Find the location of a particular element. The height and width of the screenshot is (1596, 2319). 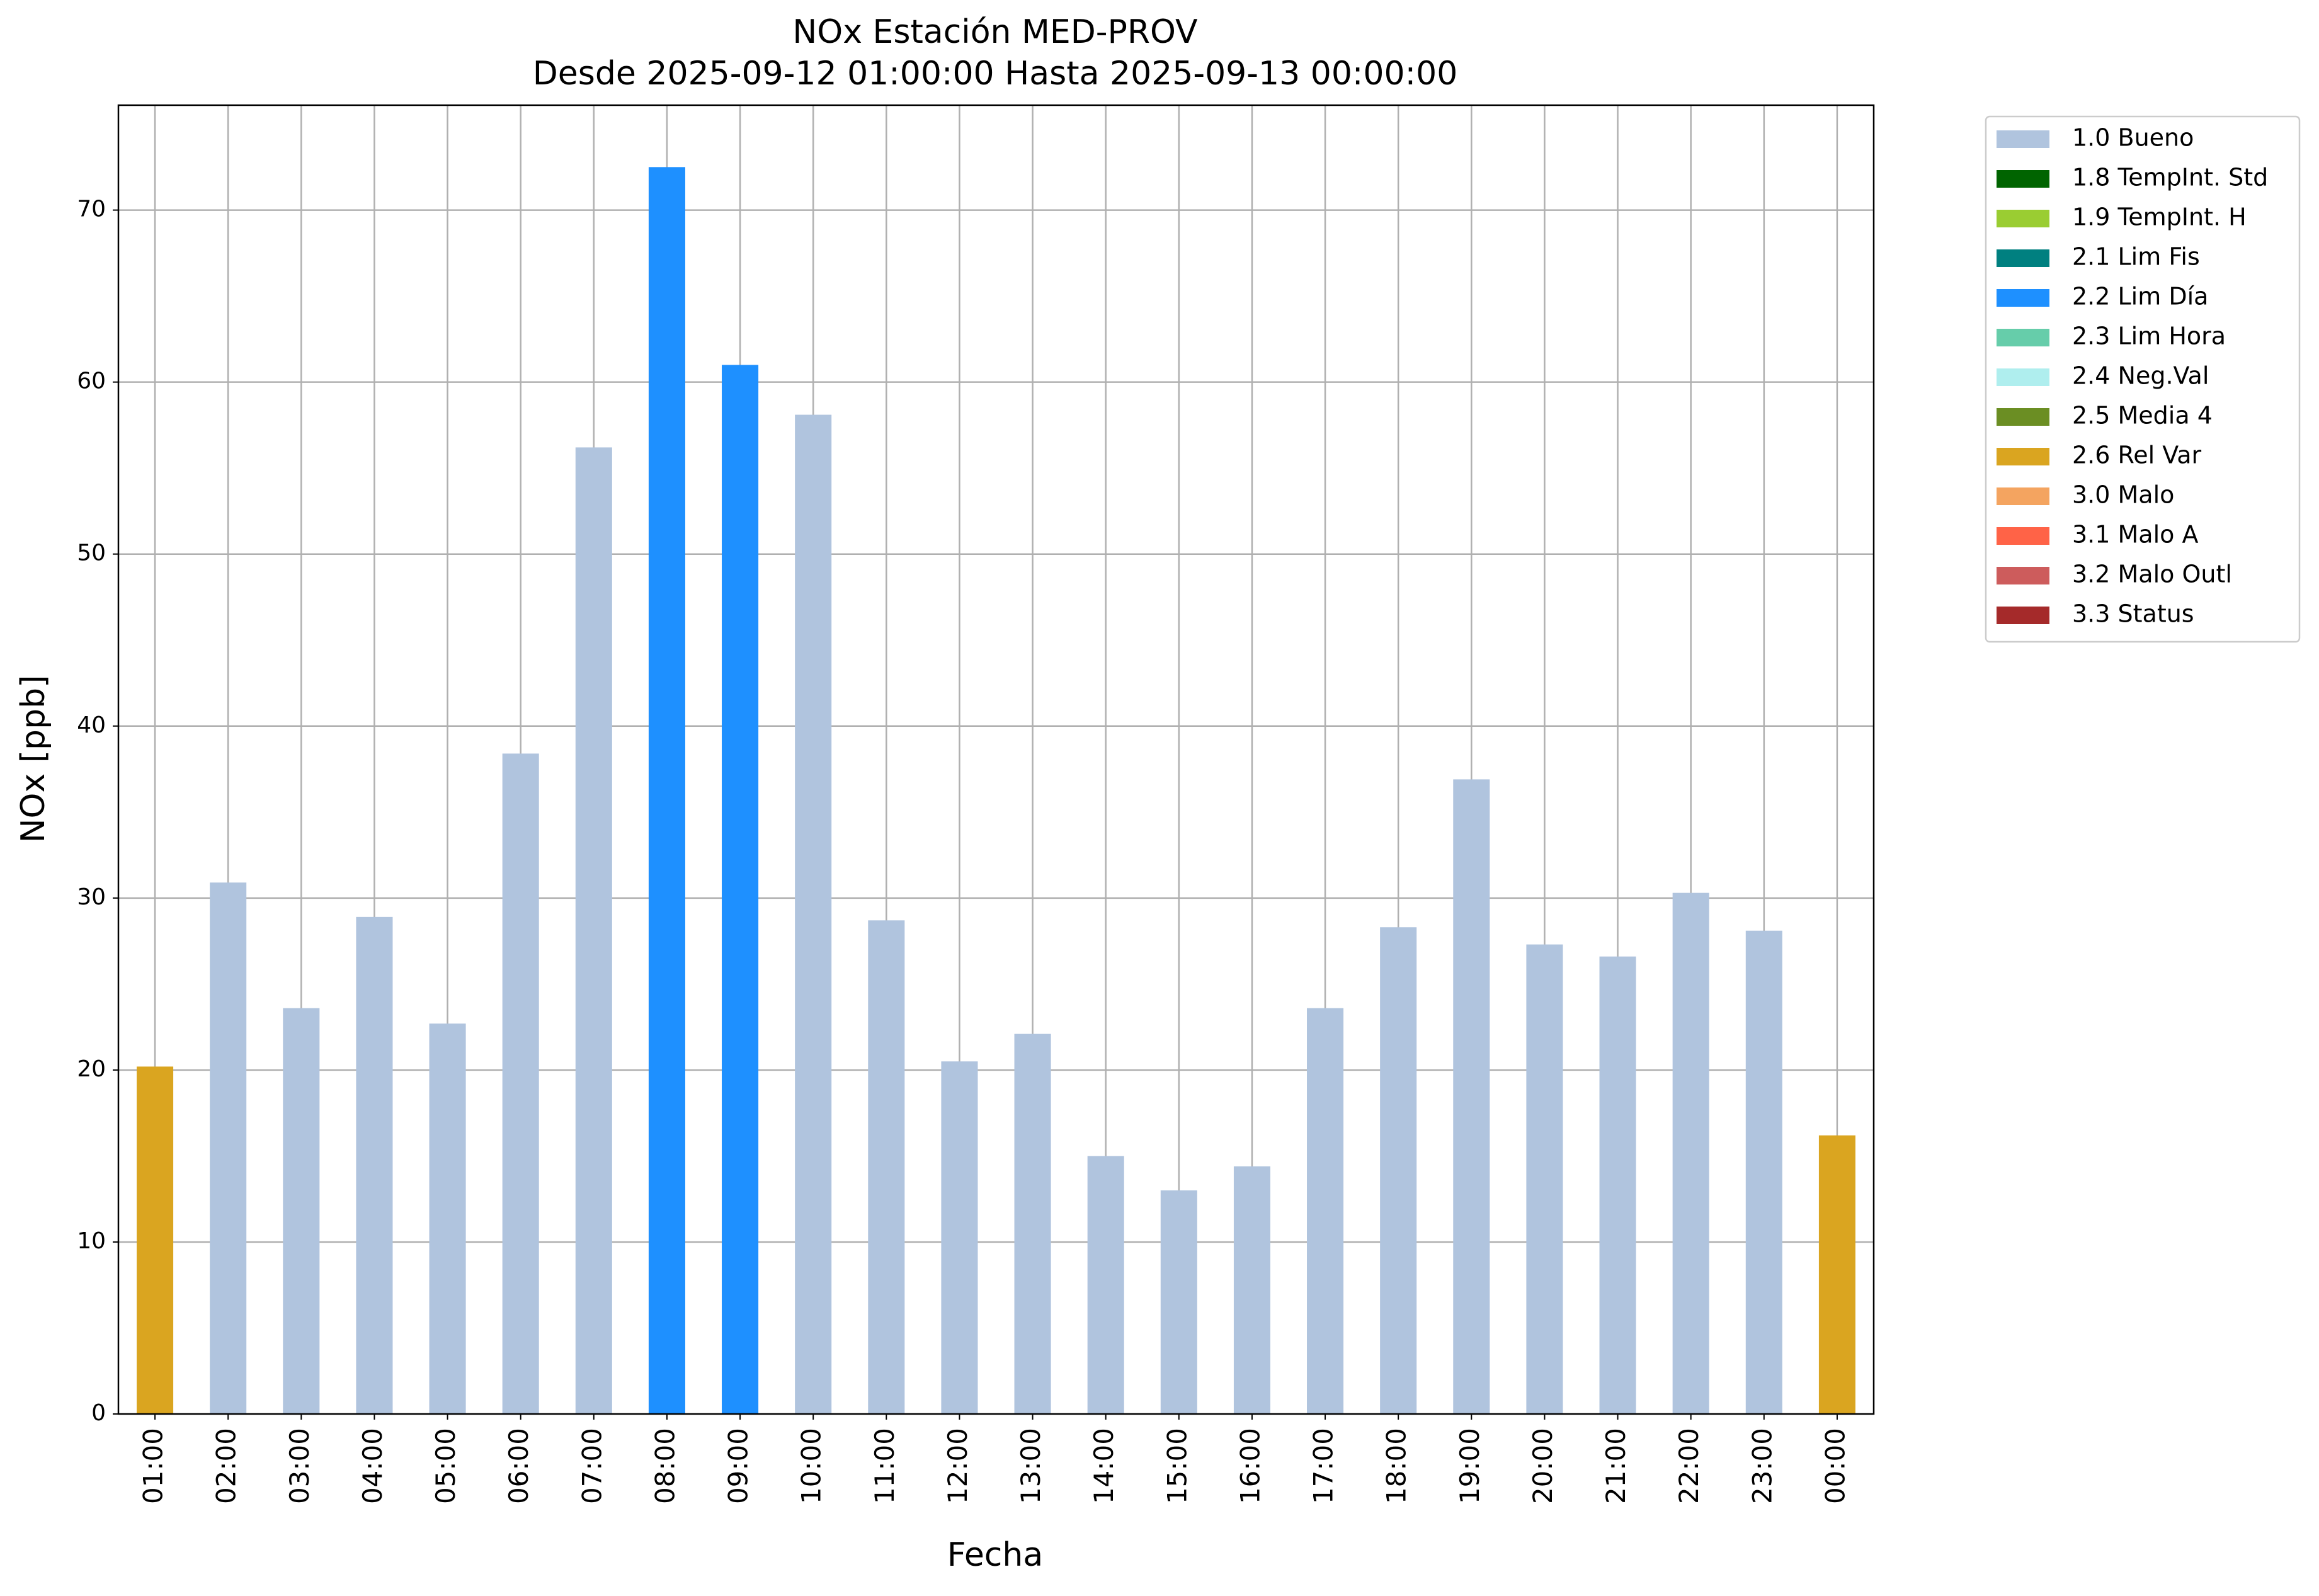

x-tick-label: 12:00 is located at coordinates (957, 1466).